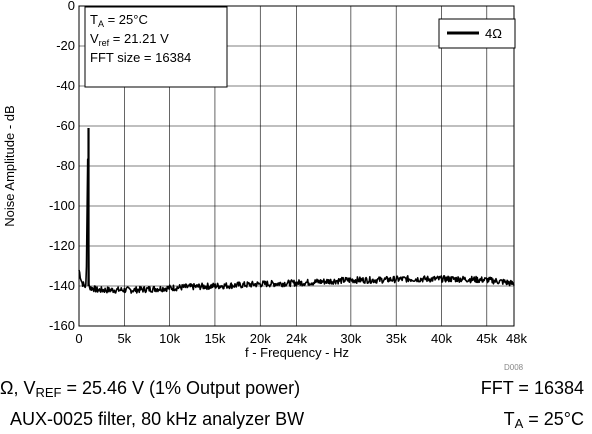 The height and width of the screenshot is (434, 592). I want to click on y-tick-labels: 0 -20 -40 -60 -80 -100 -120 -140 -160, so click(62, 166).